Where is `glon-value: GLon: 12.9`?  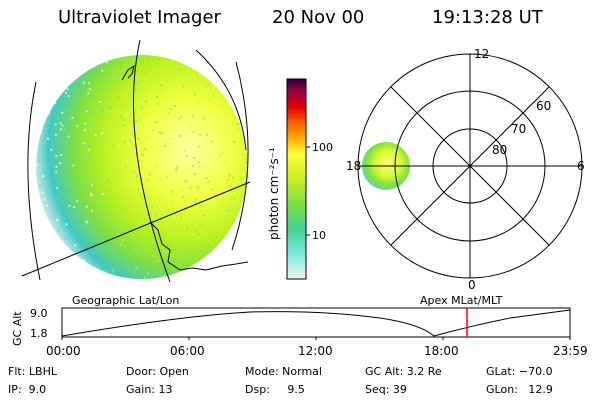
glon-value: GLon: 12.9 is located at coordinates (519, 389).